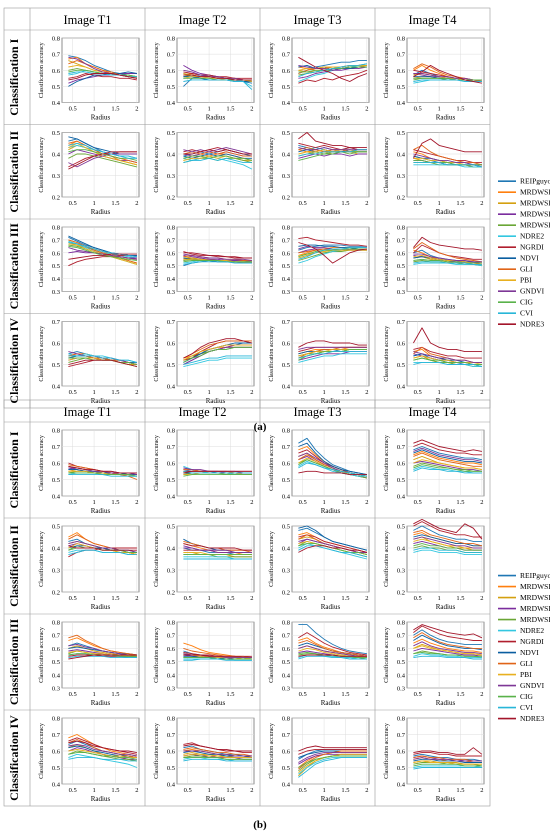 The width and height of the screenshot is (550, 838). What do you see at coordinates (535, 225) in the screenshot?
I see `legend-entry: MRDWSI4` at bounding box center [535, 225].